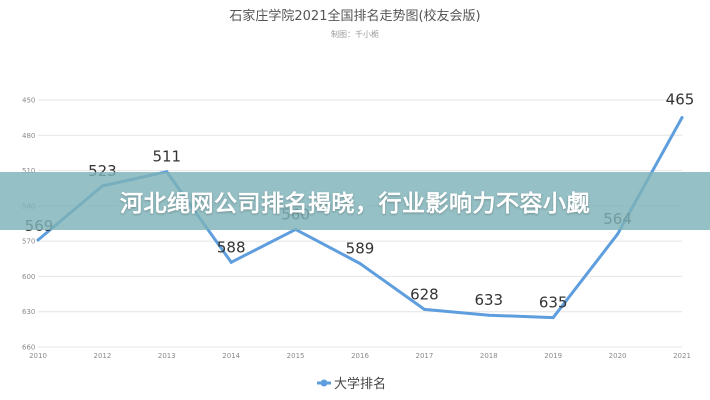 This screenshot has height=400, width=710. What do you see at coordinates (38, 240) in the screenshot?
I see `data-point-2010` at bounding box center [38, 240].